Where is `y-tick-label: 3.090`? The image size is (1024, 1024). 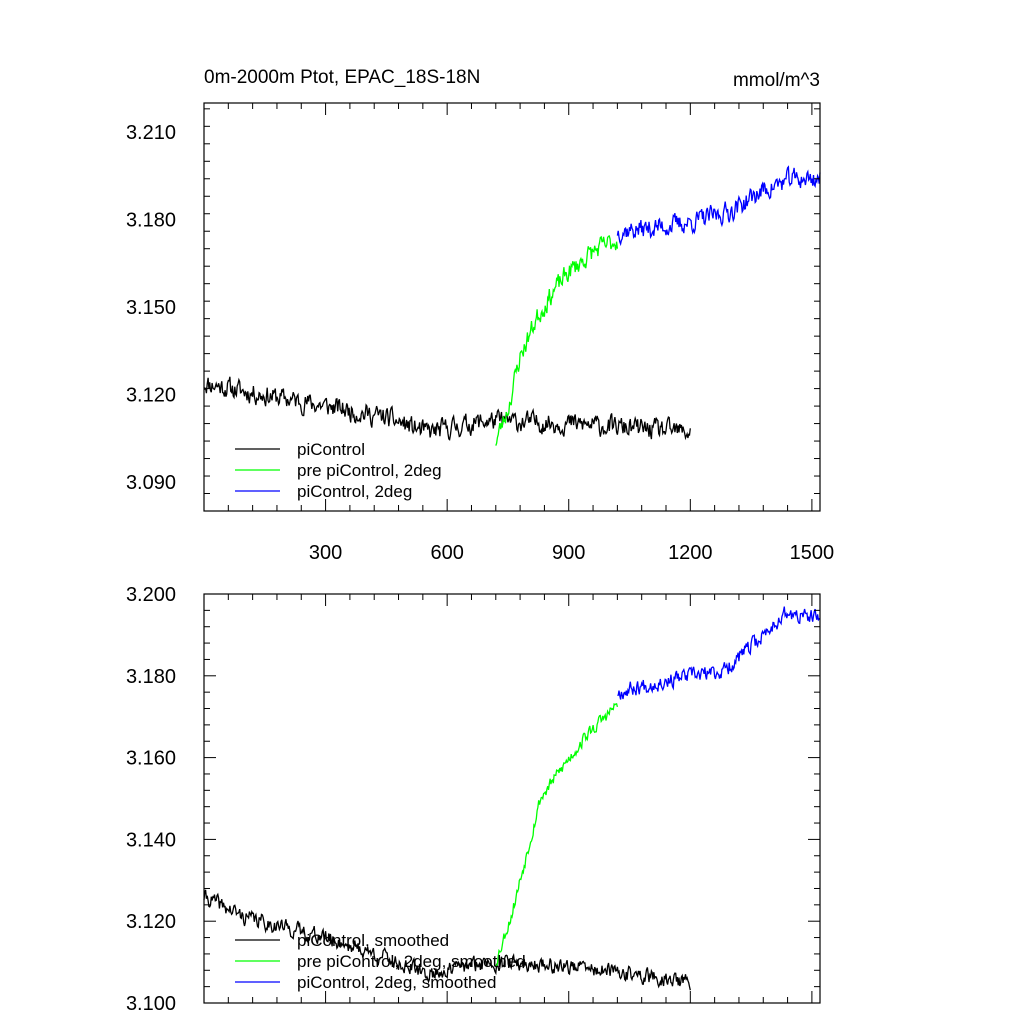
y-tick-label: 3.090 is located at coordinates (151, 483).